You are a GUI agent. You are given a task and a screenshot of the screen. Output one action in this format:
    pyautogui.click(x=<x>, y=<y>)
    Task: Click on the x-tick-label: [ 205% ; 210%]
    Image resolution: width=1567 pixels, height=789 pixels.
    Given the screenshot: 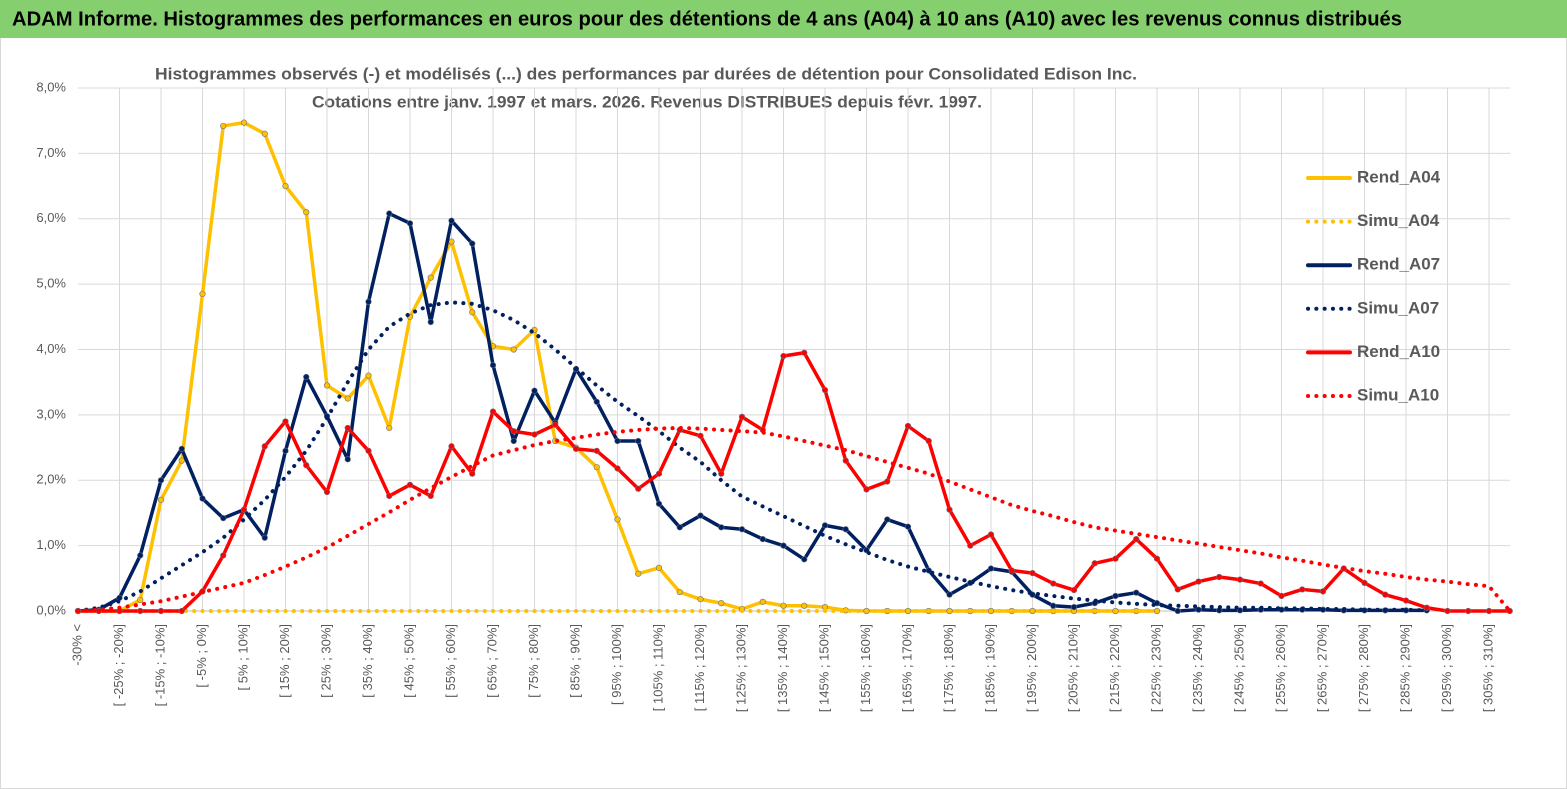 What is the action you would take?
    pyautogui.click(x=1072, y=668)
    